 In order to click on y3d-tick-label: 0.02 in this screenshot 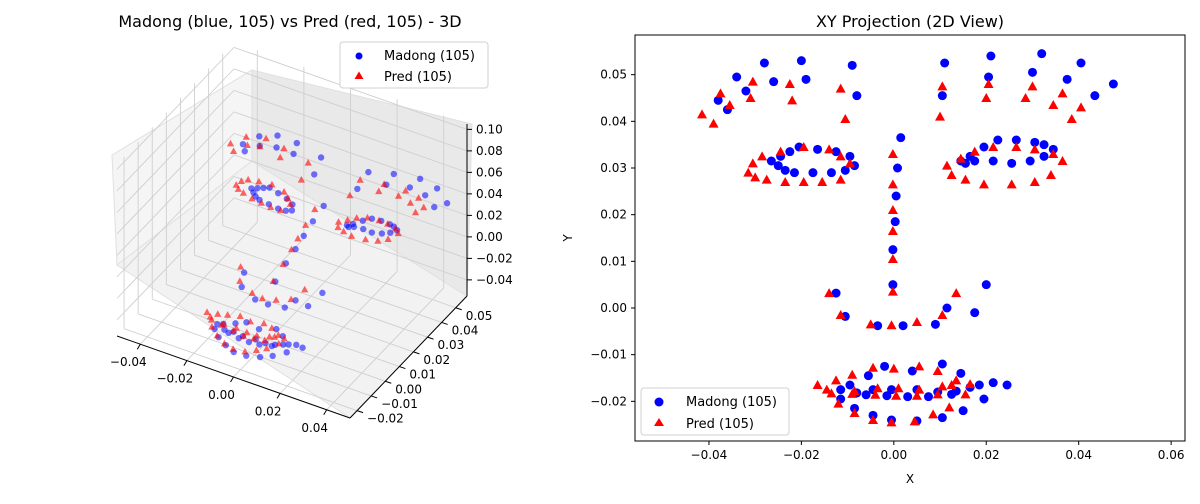, I will do `click(436, 360)`.